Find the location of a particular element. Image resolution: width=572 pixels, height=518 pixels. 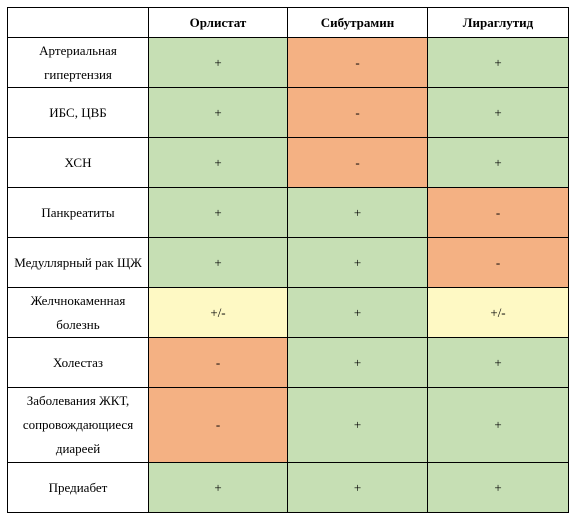

table-row: Панкреатиты + + - is located at coordinates (288, 212).